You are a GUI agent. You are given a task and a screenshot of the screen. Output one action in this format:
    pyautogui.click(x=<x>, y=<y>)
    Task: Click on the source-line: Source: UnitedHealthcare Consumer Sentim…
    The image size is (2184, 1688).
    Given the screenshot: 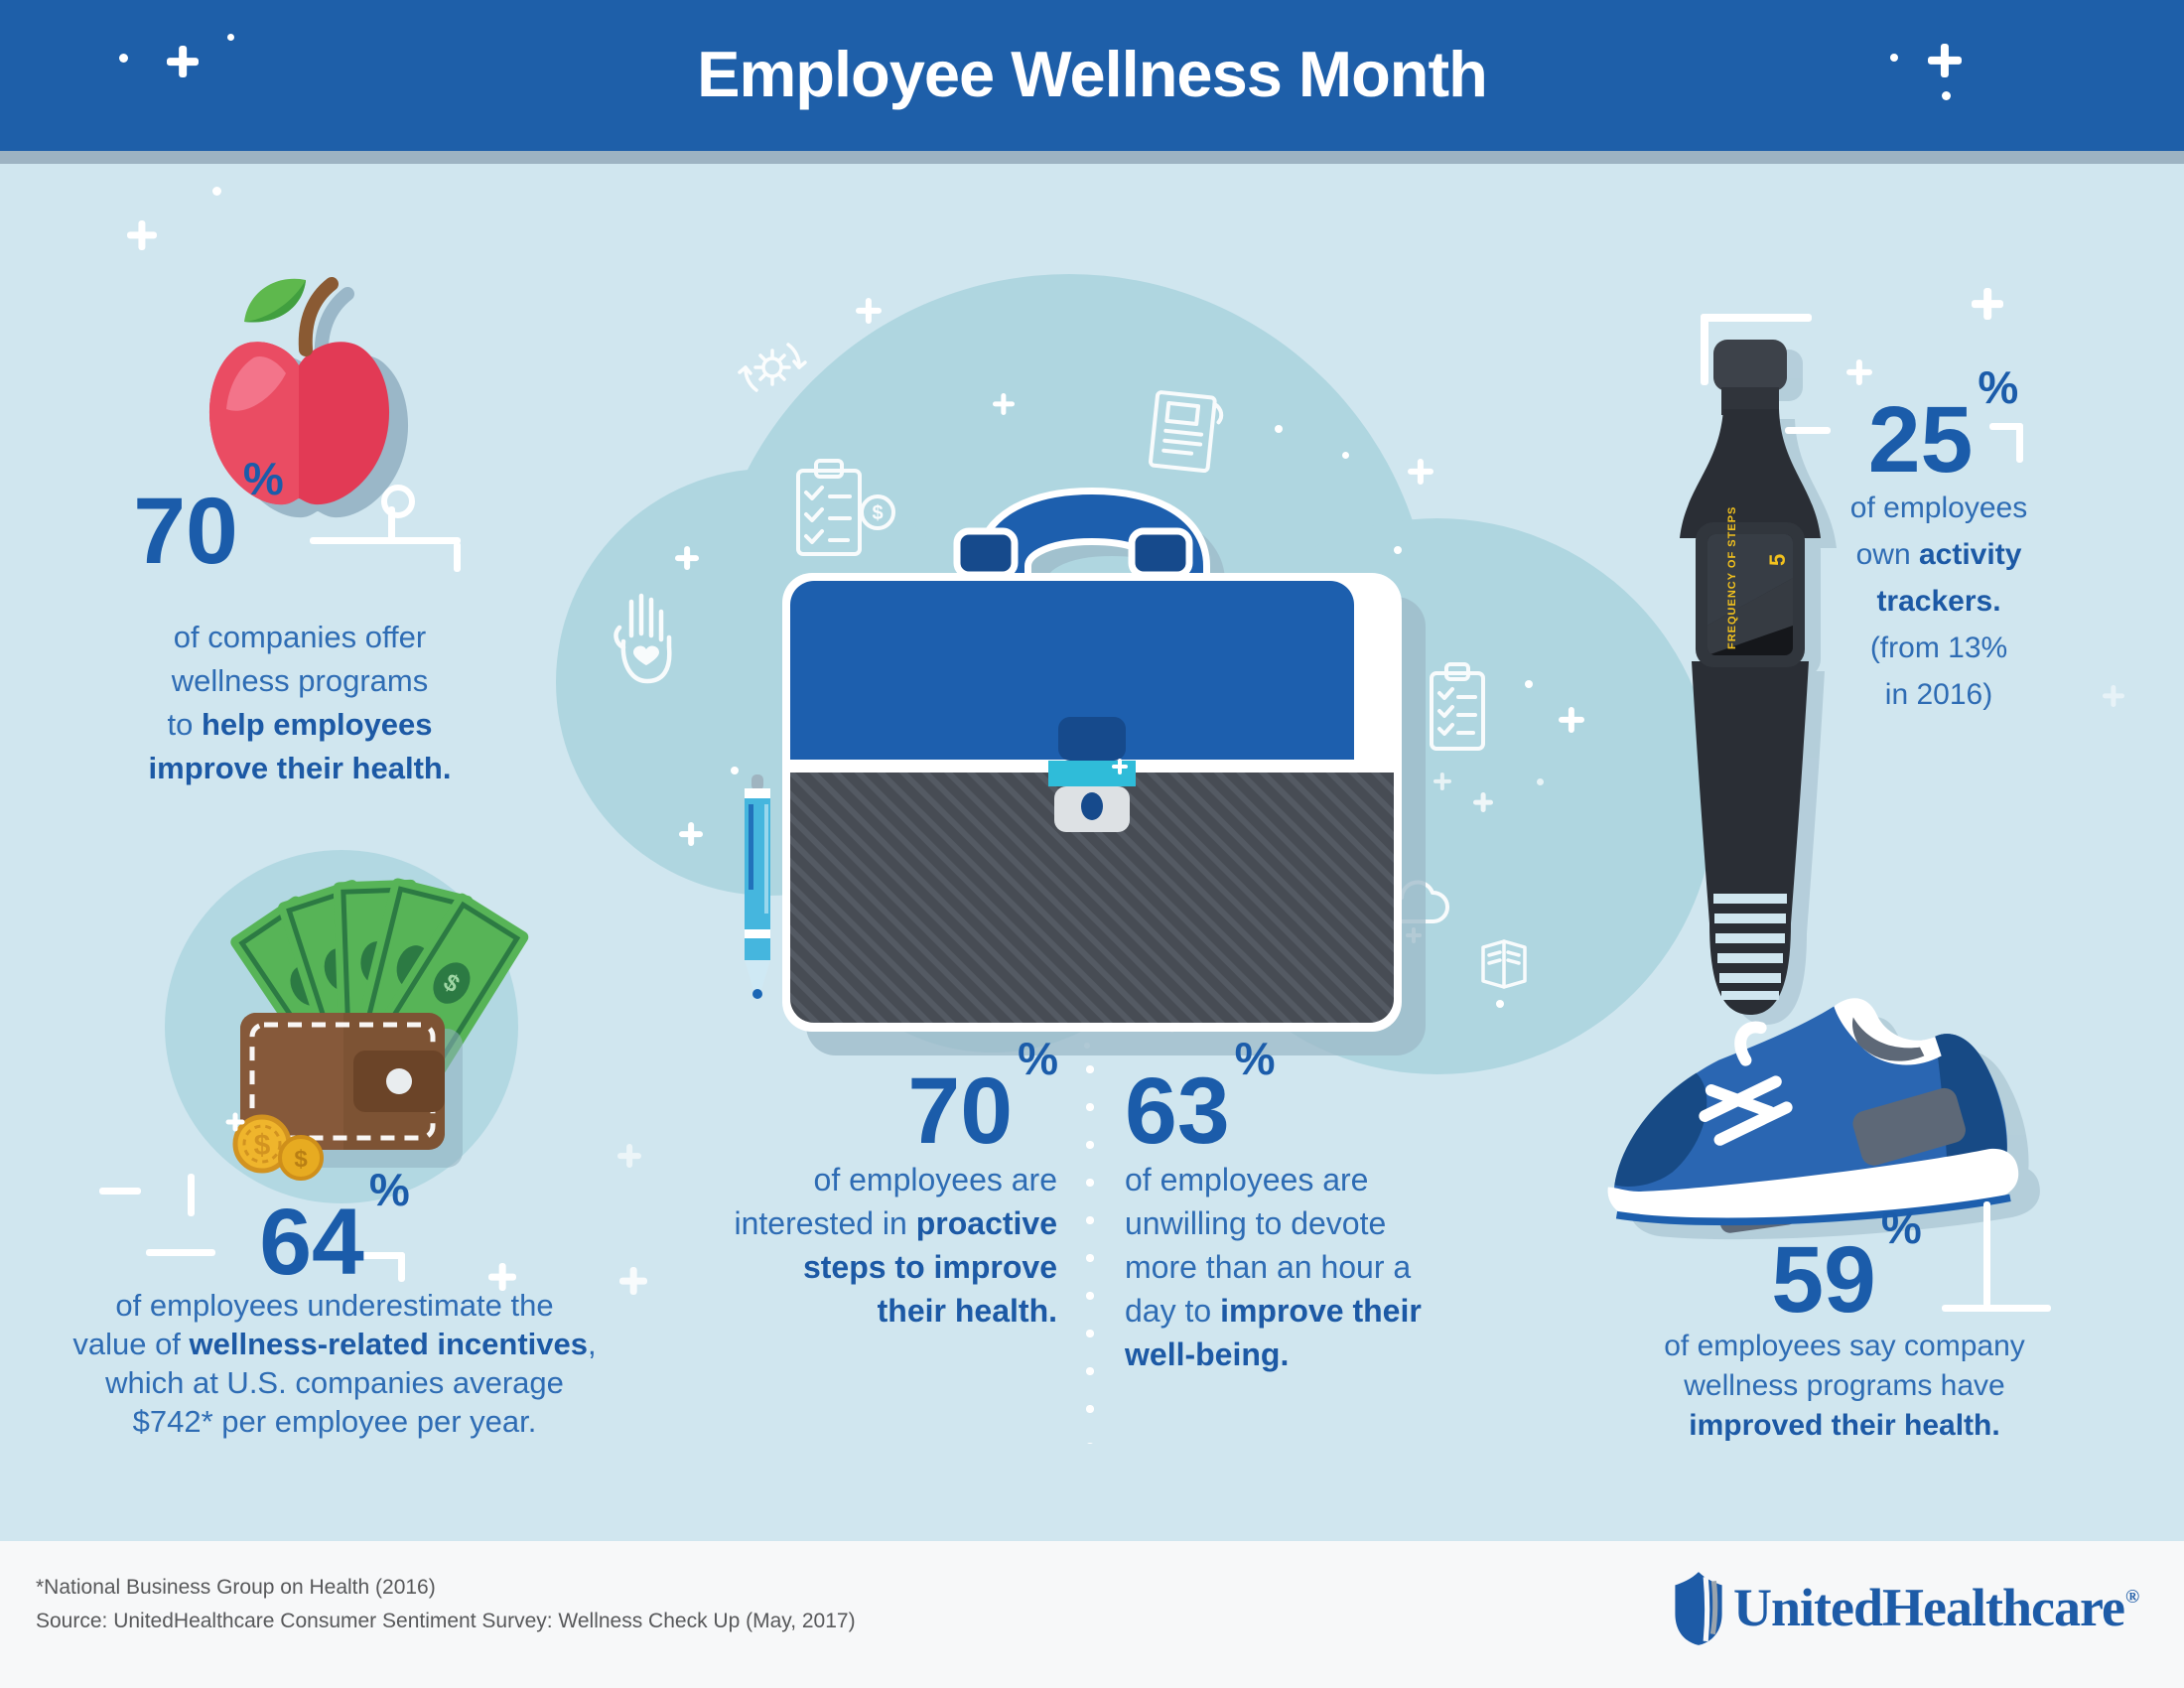 What is the action you would take?
    pyautogui.click(x=446, y=1621)
    